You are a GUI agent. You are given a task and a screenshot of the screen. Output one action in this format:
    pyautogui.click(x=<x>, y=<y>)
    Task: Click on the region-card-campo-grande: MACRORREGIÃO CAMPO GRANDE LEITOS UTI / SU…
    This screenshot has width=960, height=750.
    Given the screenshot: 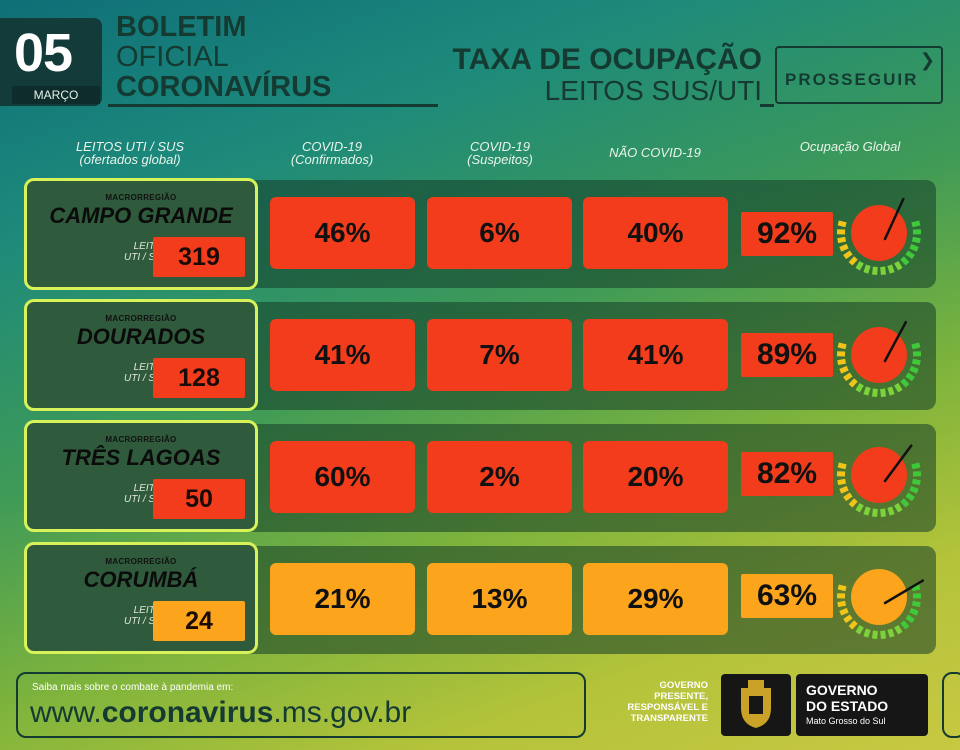 What is the action you would take?
    pyautogui.click(x=141, y=234)
    